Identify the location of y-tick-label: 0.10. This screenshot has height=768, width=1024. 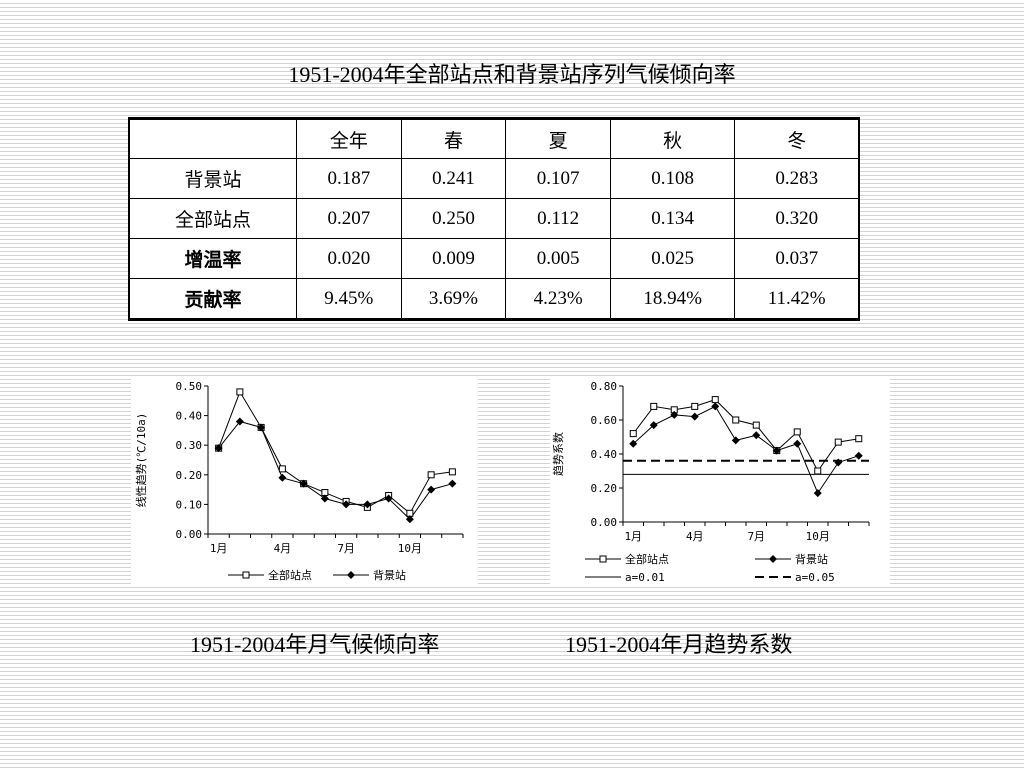
(189, 504).